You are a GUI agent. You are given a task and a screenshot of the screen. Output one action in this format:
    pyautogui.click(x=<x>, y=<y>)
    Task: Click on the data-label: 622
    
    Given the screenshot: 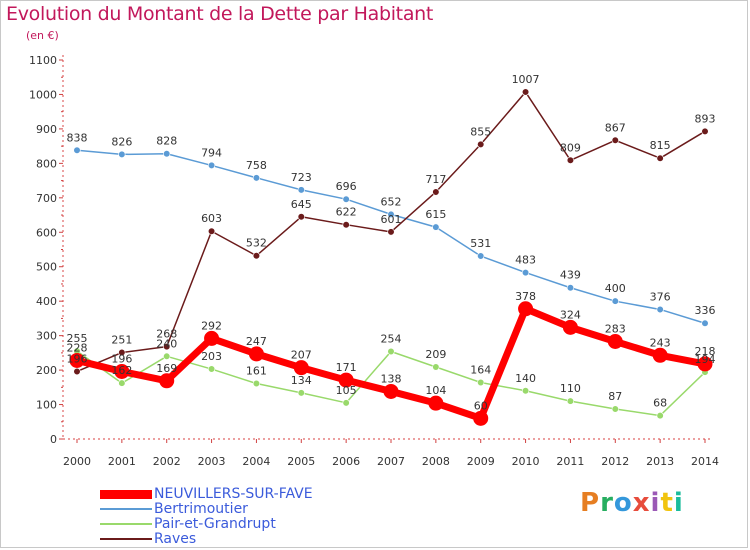 What is the action you would take?
    pyautogui.click(x=346, y=212)
    